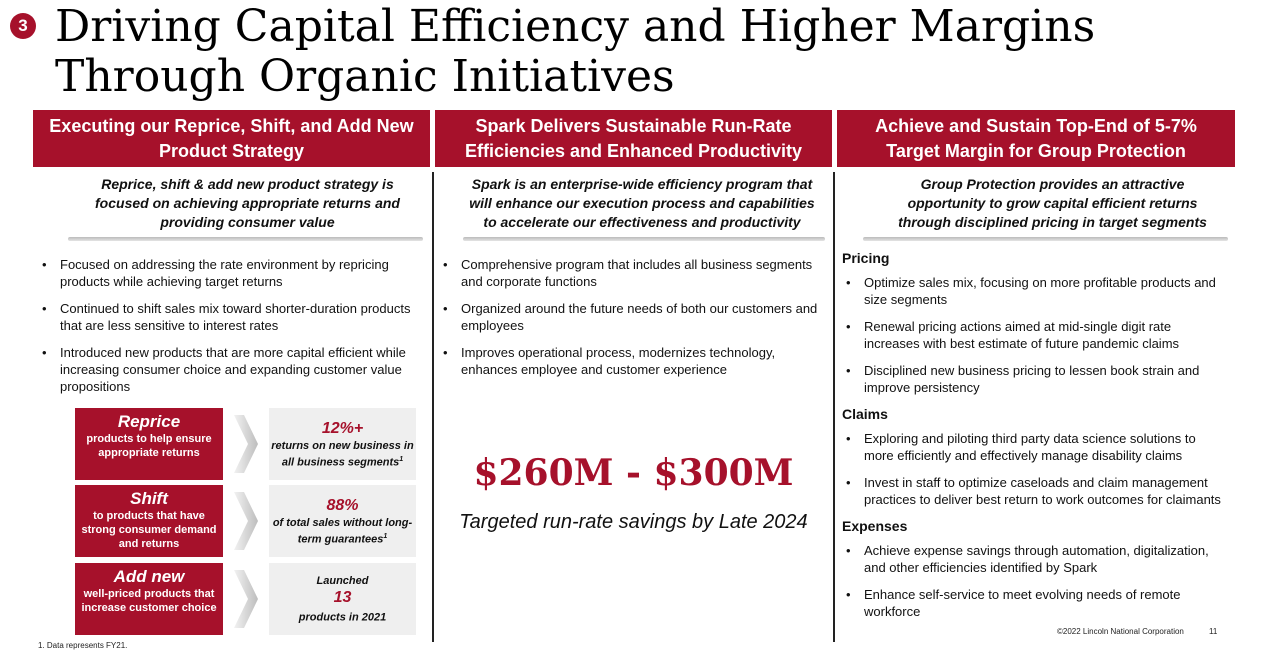 The image size is (1269, 659). Describe the element at coordinates (865, 414) in the screenshot. I see `section-heading-claims: Claims` at that location.